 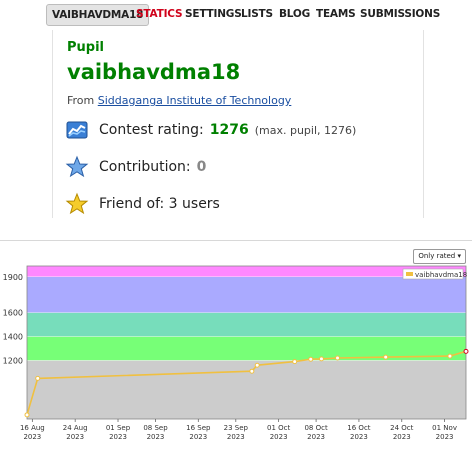 I want to click on legend-label: vaibhavdma18, so click(x=441, y=275).